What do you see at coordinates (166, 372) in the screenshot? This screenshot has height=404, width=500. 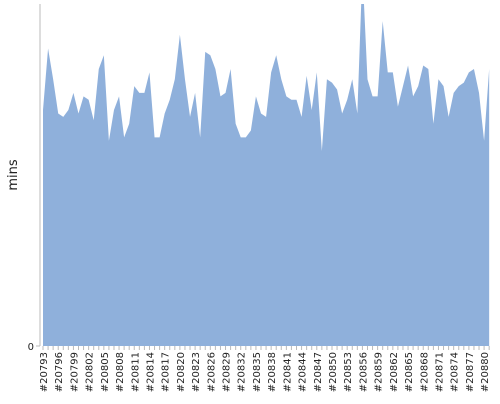 I see `x-tick-label: #20817` at bounding box center [166, 372].